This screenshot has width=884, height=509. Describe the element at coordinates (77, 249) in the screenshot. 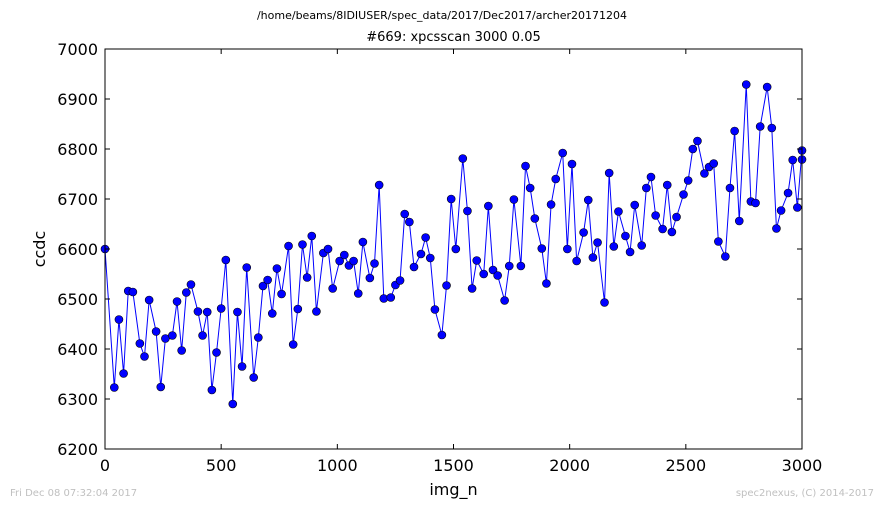

I see `y-tick-label: 6600` at that location.